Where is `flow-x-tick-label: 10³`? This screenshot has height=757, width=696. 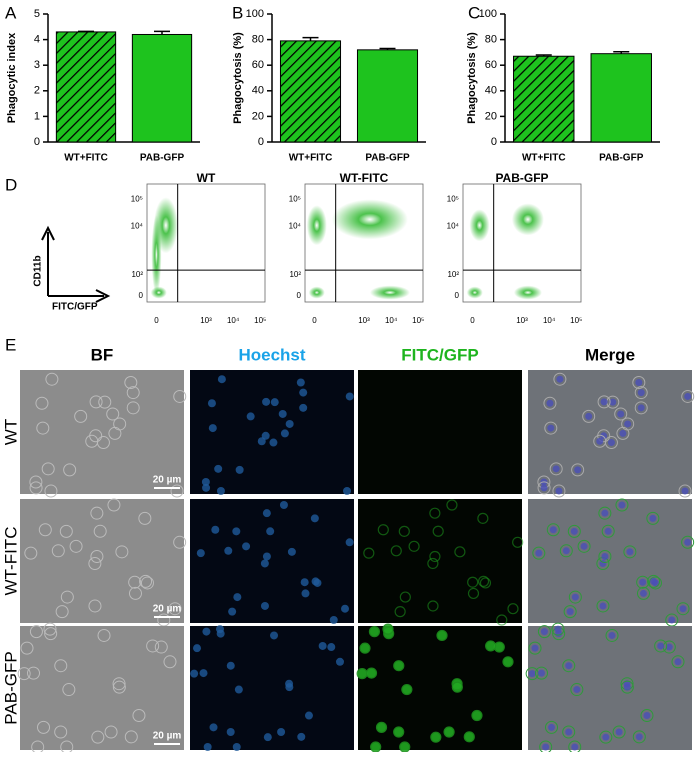 flow-x-tick-label: 10³ is located at coordinates (206, 320).